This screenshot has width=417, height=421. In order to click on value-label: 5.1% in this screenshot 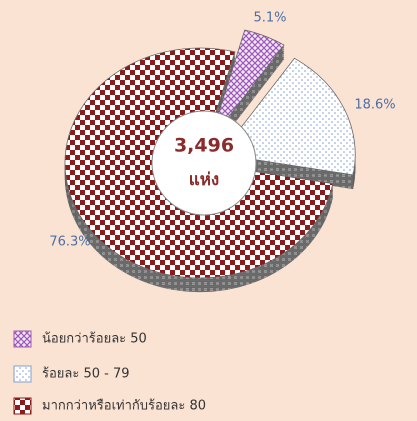, I will do `click(269, 18)`.